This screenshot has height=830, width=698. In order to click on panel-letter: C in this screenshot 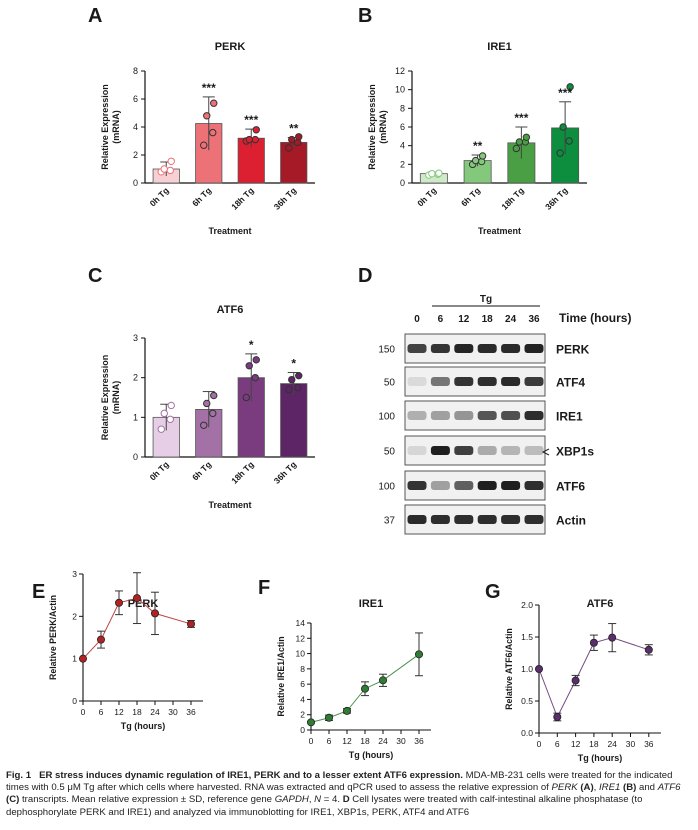, I will do `click(95, 276)`.